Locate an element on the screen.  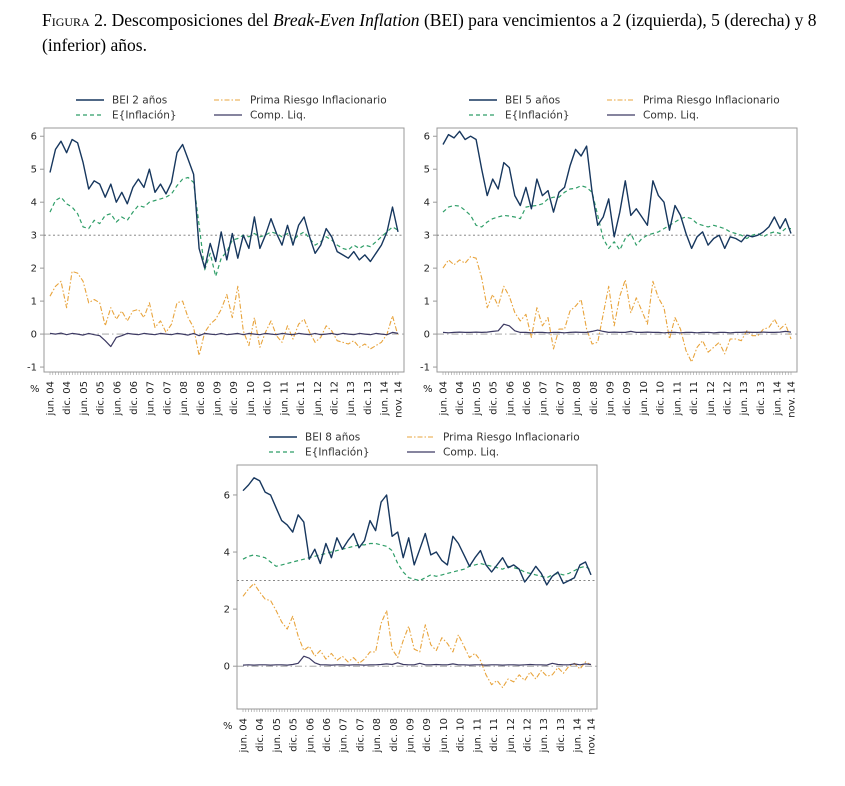
y-tick-label: 5 is located at coordinates (34, 170).